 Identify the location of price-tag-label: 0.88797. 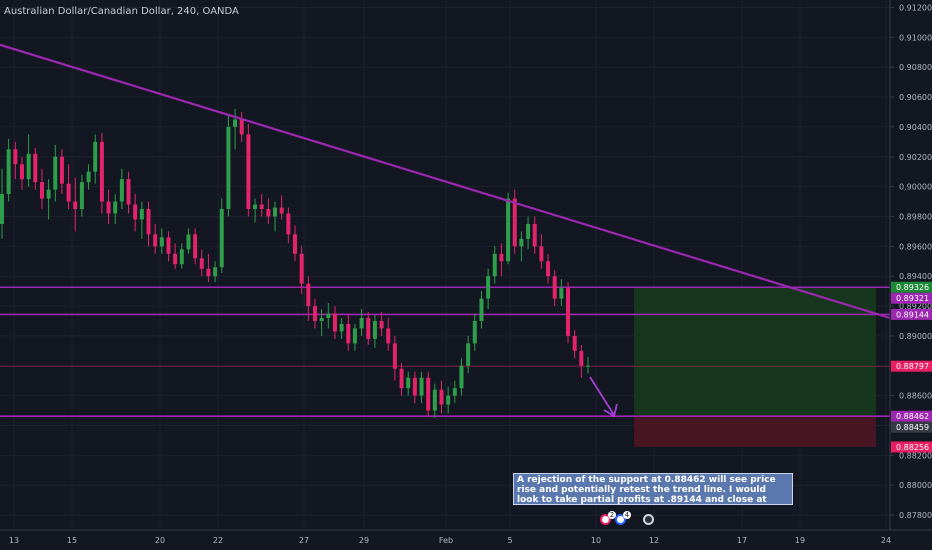
(912, 366).